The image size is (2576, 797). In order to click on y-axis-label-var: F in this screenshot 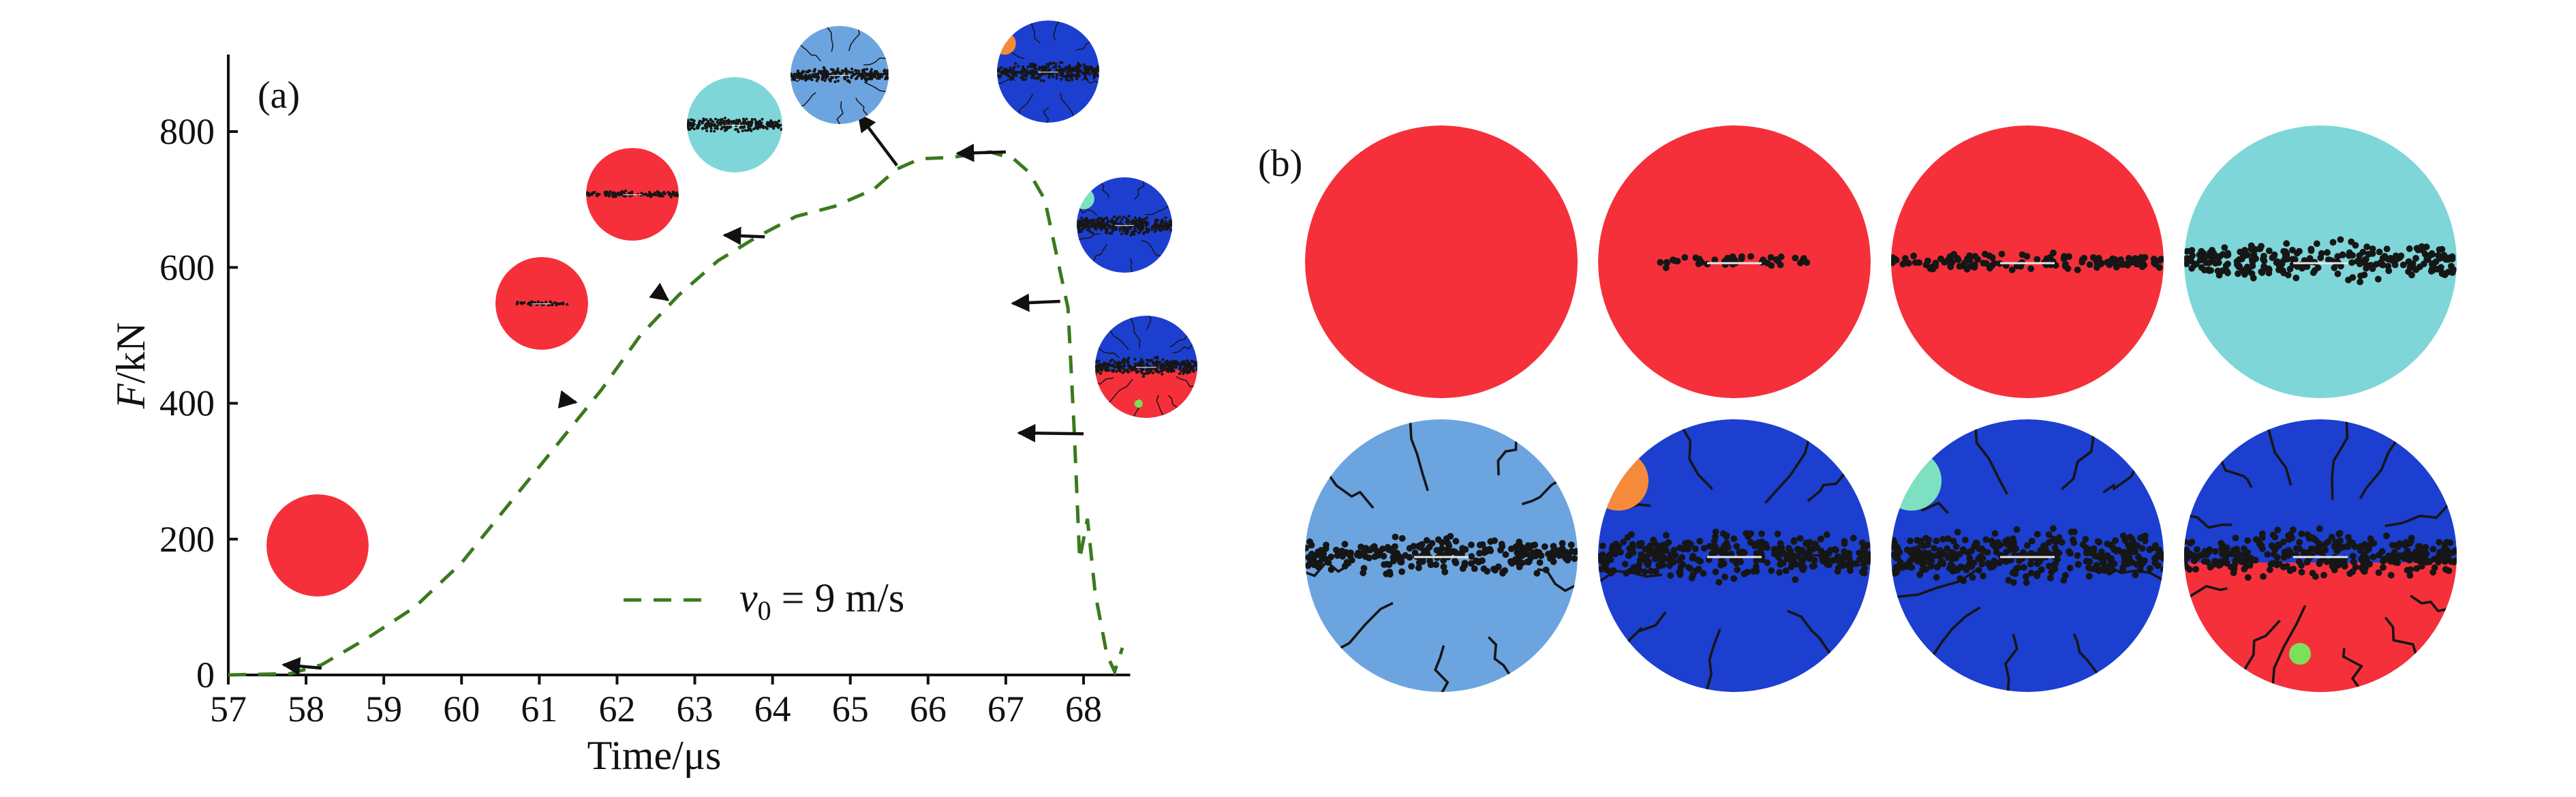, I will do `click(130, 395)`.